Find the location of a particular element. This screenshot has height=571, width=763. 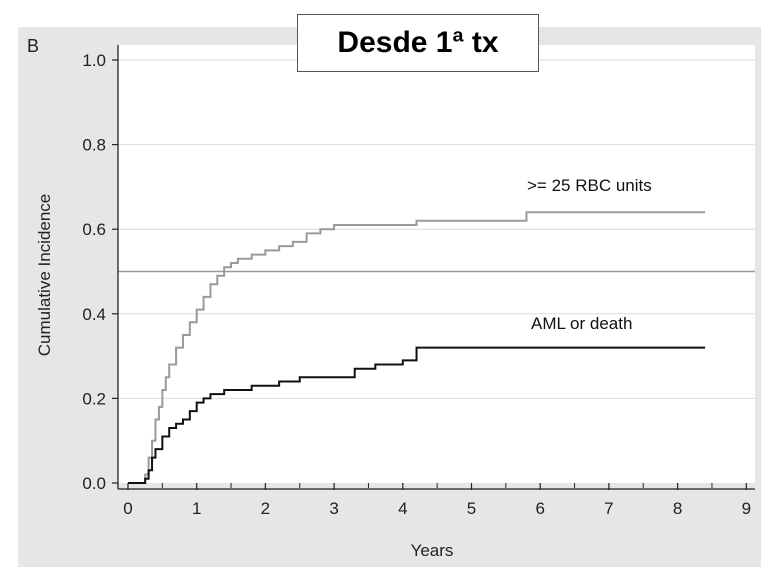

y-tick-label: 0.4 is located at coordinates (94, 314).